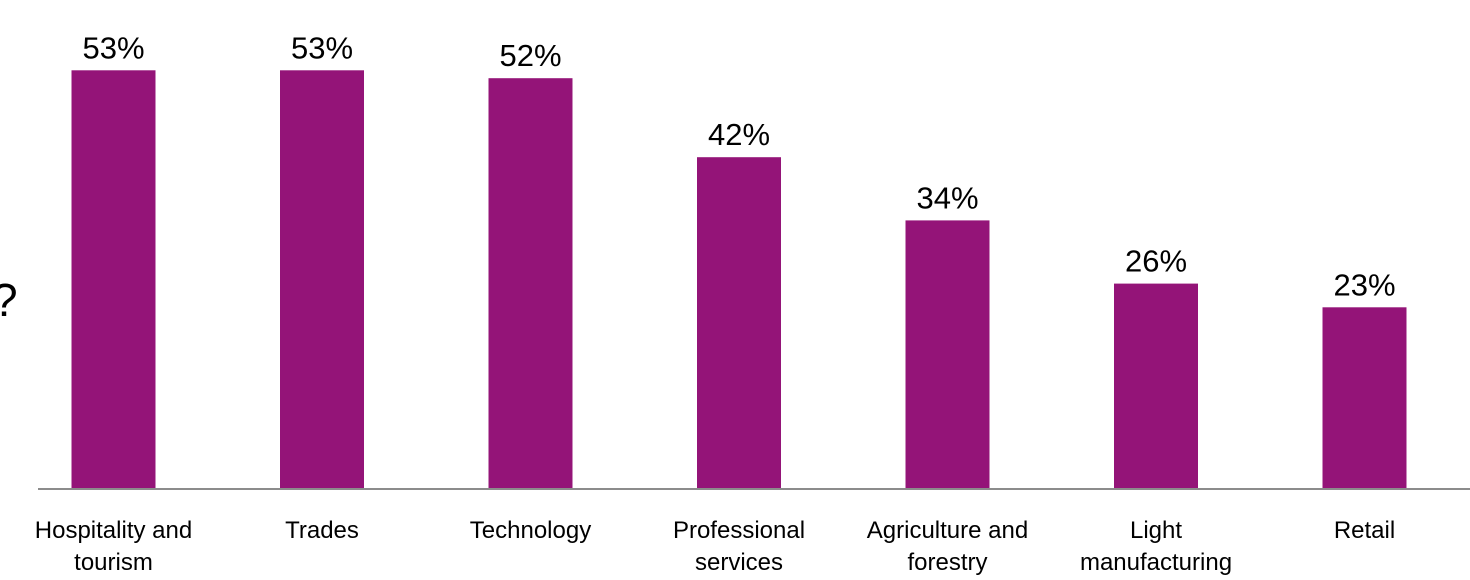 The height and width of the screenshot is (580, 1470). Describe the element at coordinates (947, 197) in the screenshot. I see `value-label-4: 34%` at that location.